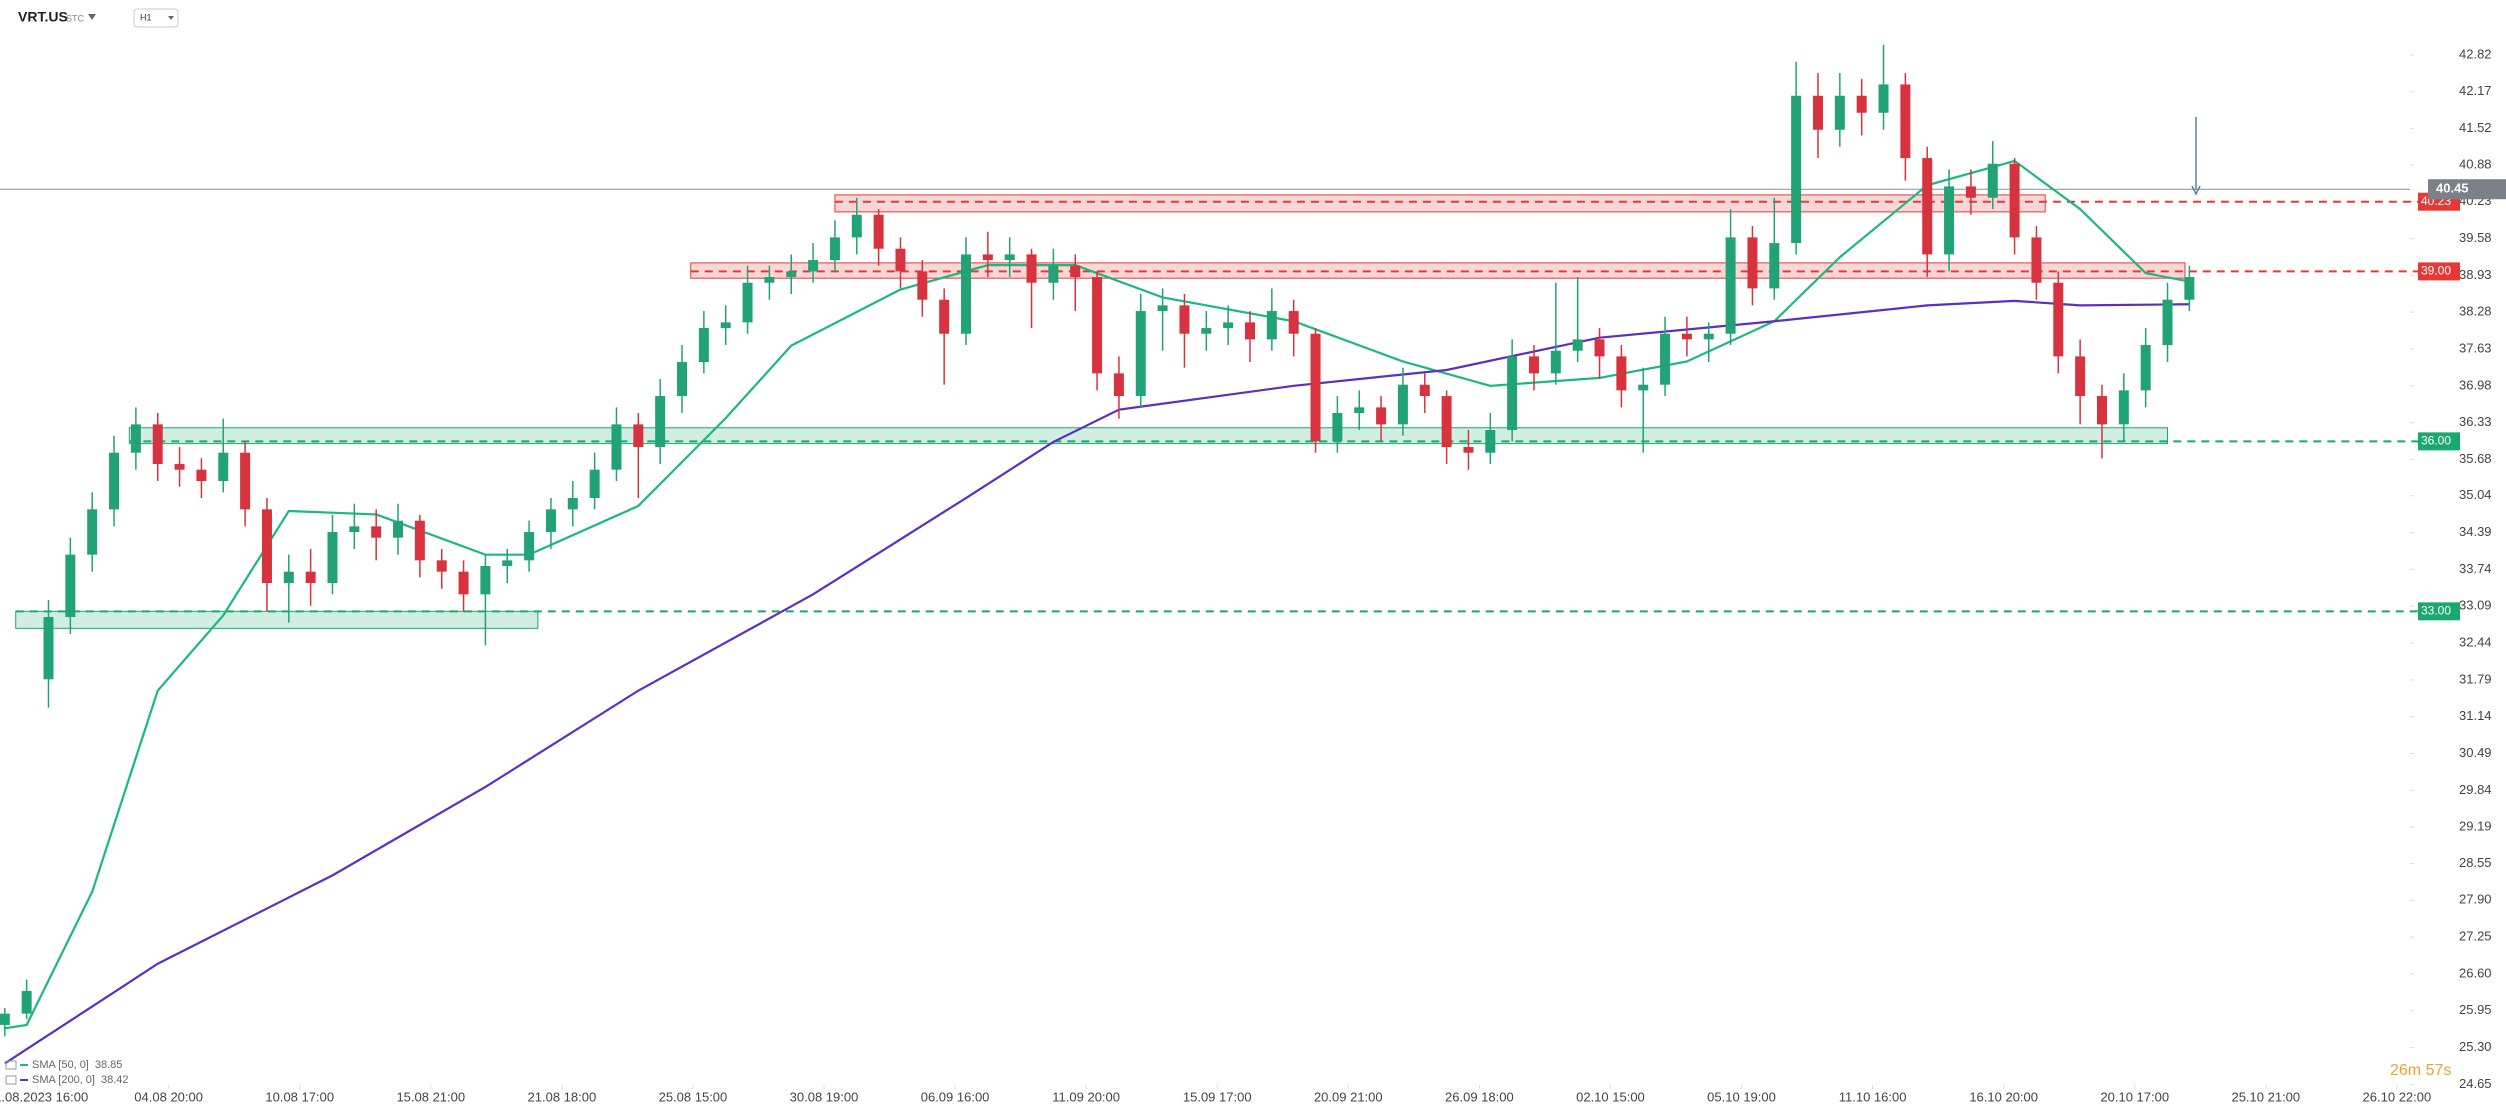 This screenshot has width=2506, height=1109. Describe the element at coordinates (2475, 53) in the screenshot. I see `y-tick-label: 42.82` at that location.